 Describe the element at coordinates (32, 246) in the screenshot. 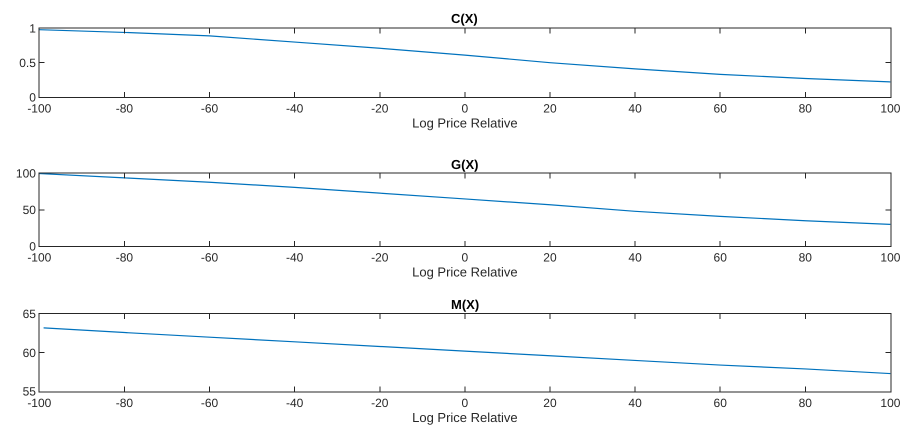

I see `y-tick-label: 0` at that location.